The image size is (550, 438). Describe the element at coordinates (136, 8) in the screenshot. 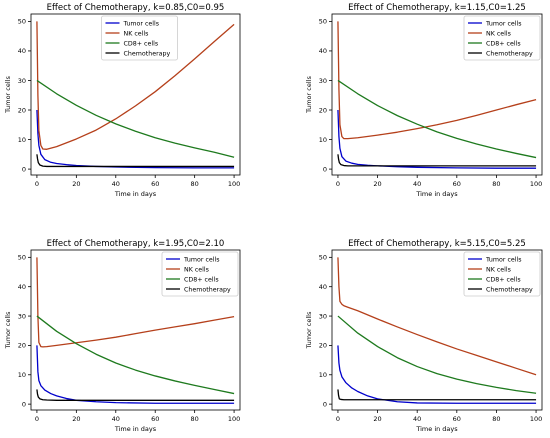

I see `chart-title: Effect of Chemotherapy, k=0.85,C0=0.95` at that location.